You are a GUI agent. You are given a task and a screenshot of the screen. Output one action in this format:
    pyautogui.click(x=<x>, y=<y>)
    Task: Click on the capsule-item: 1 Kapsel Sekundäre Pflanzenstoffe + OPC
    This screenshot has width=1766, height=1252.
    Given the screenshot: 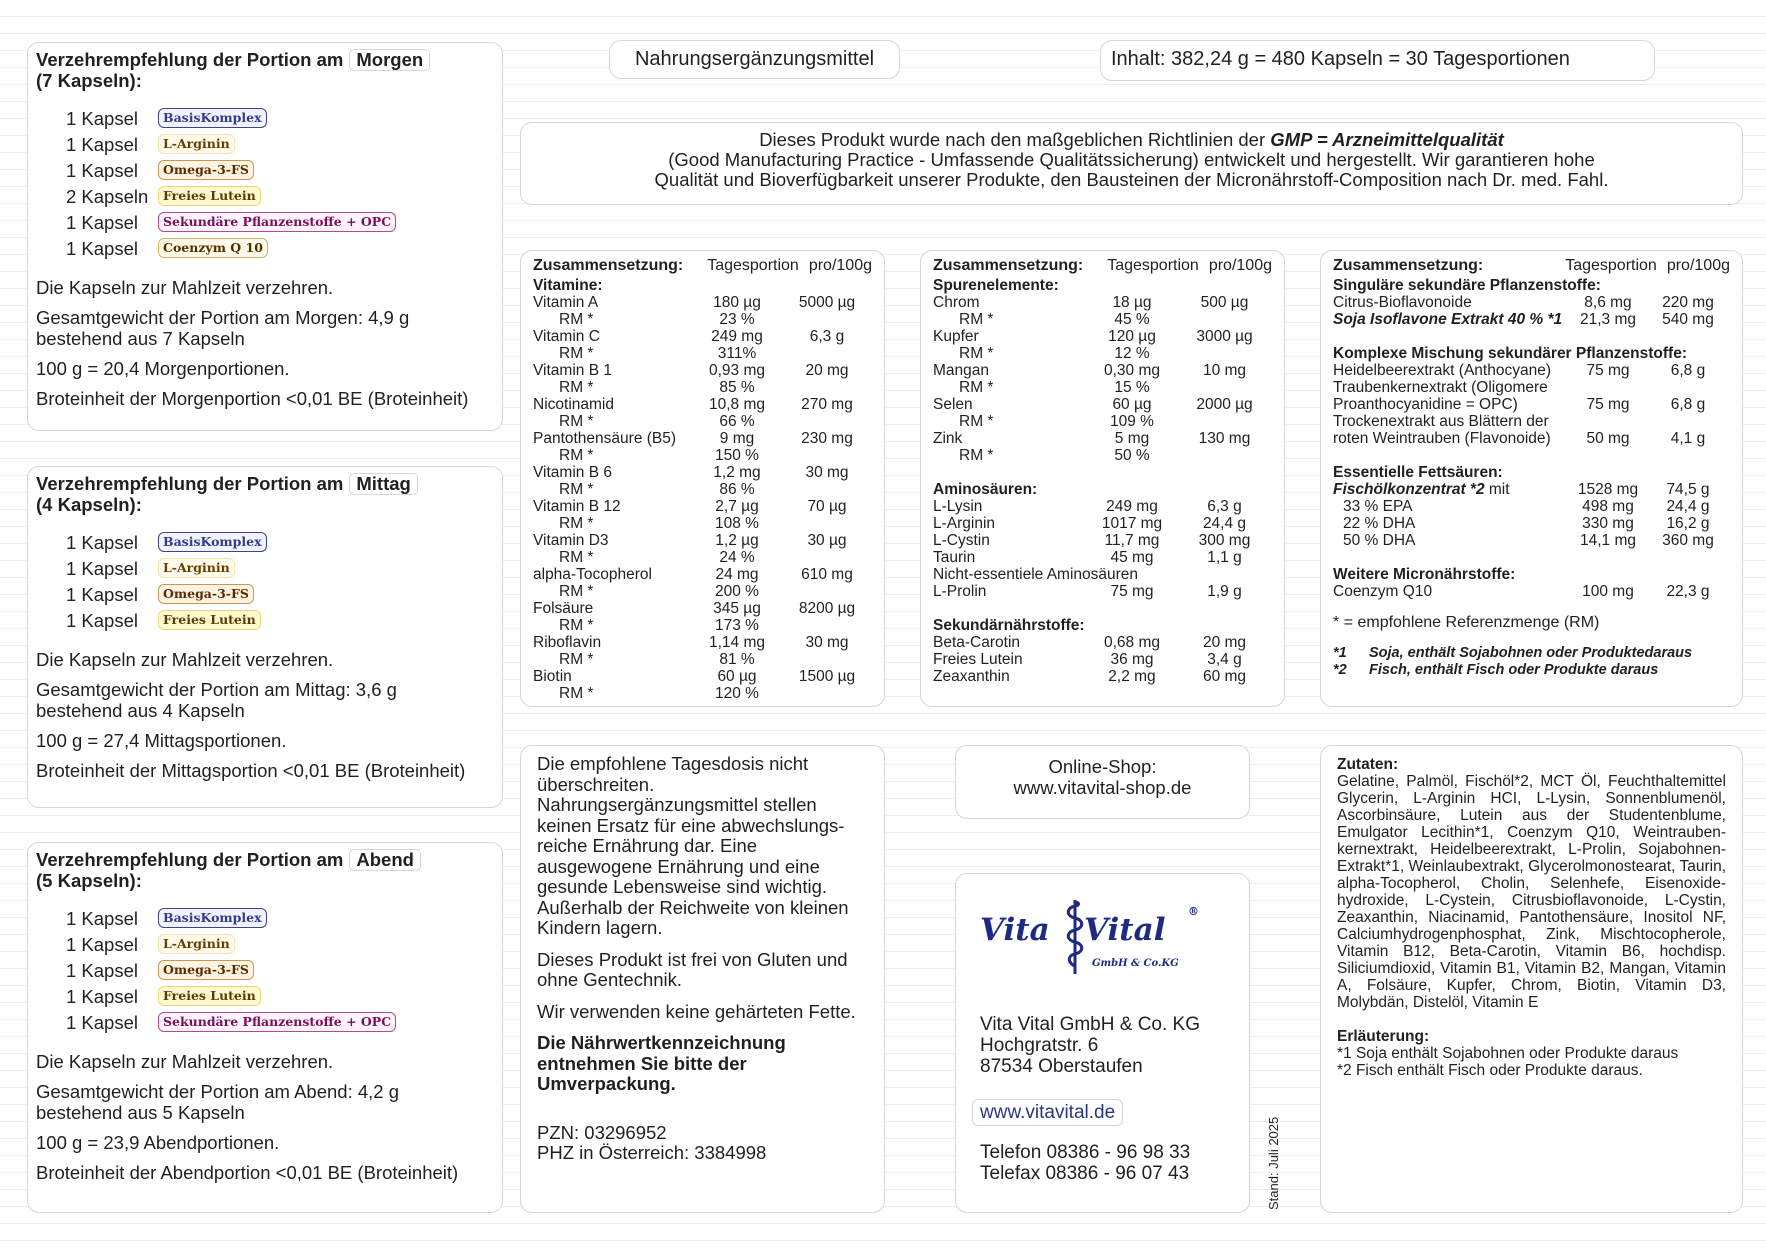 What is the action you would take?
    pyautogui.click(x=280, y=222)
    